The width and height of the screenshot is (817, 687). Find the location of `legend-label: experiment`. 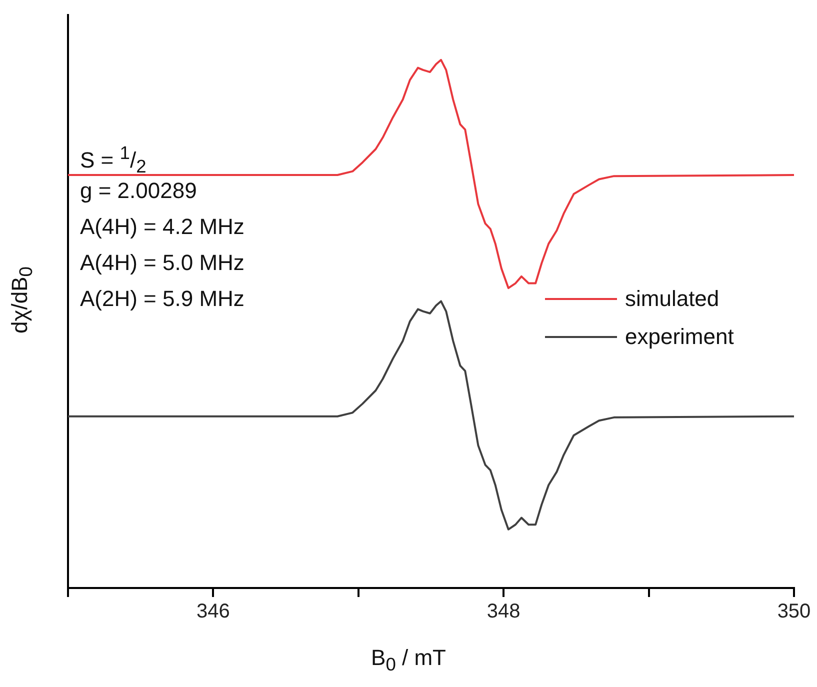

legend-label: experiment is located at coordinates (679, 337).